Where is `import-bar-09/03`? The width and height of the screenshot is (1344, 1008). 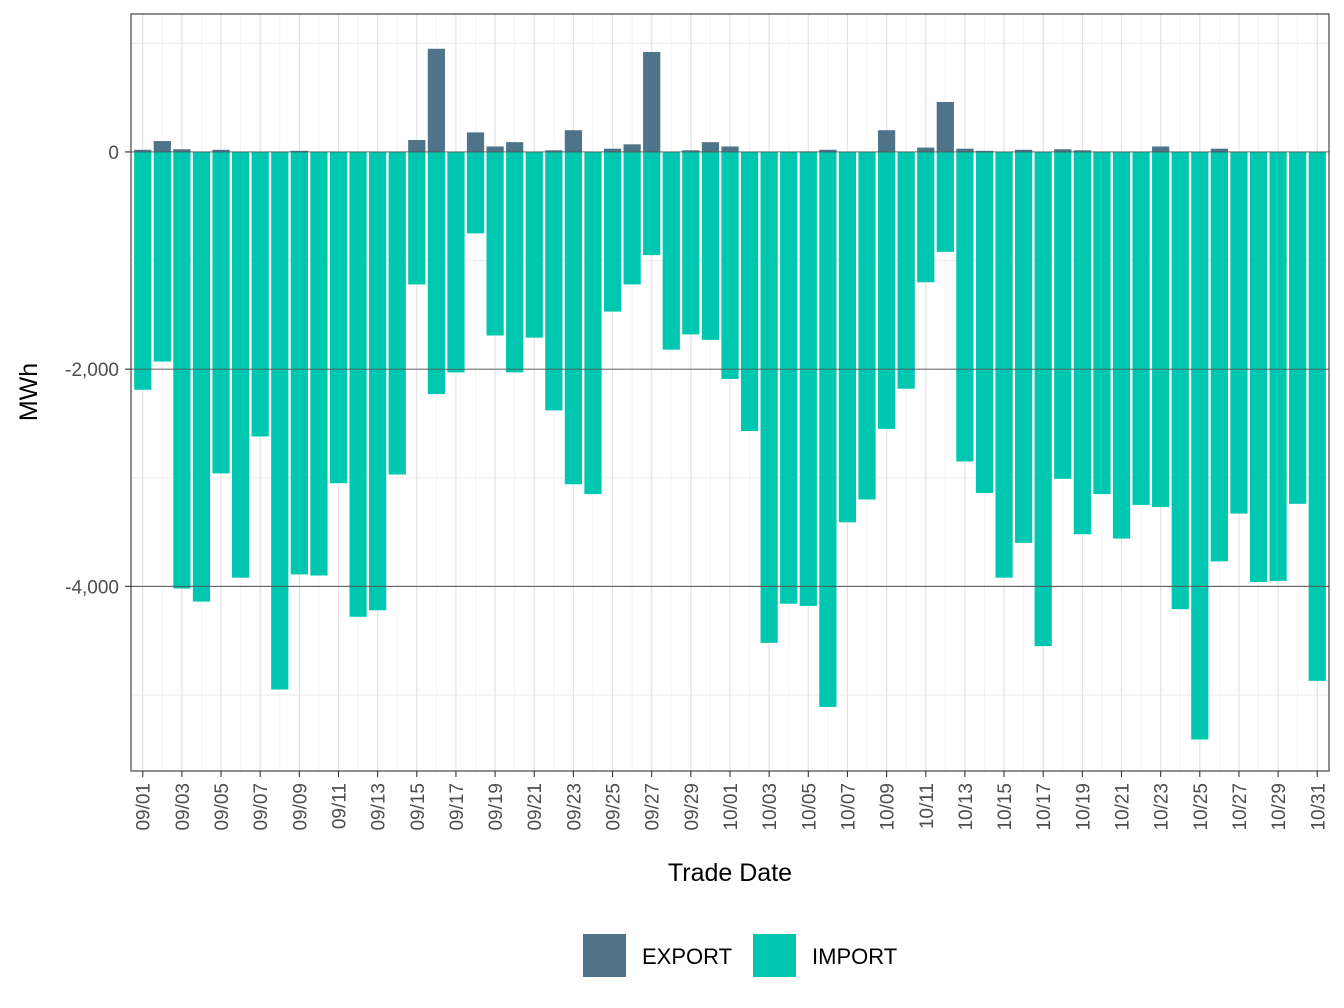 import-bar-09/03 is located at coordinates (182, 370).